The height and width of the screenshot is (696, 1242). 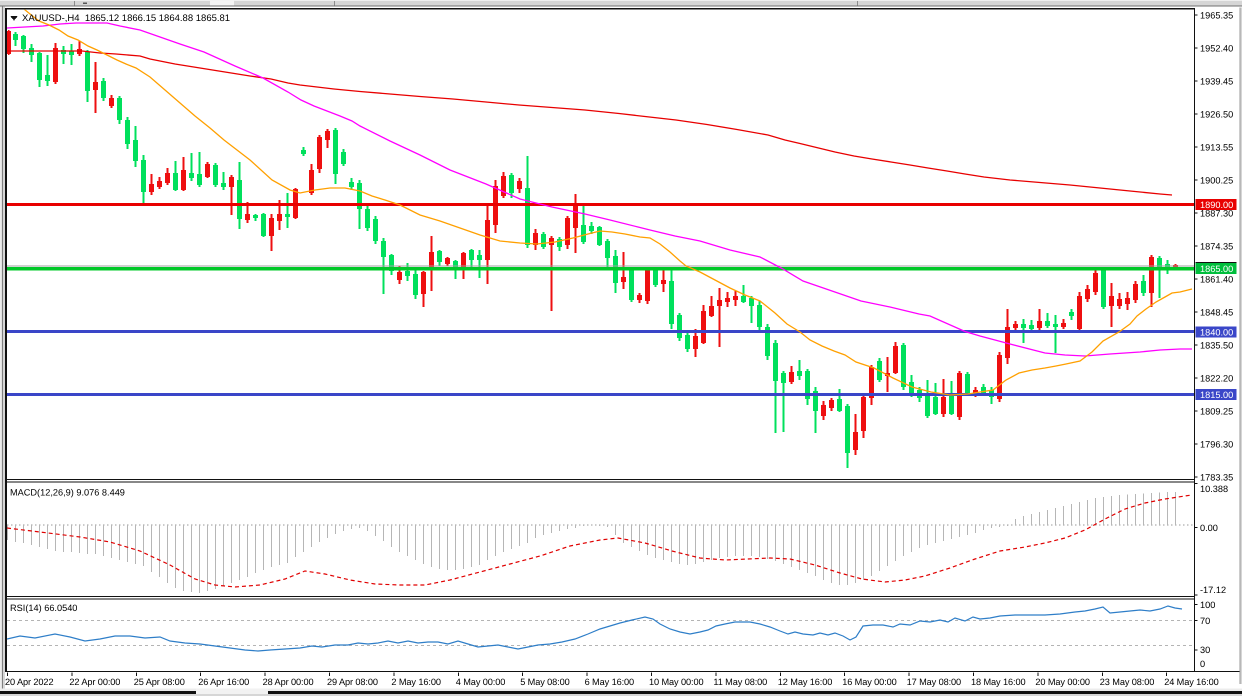 I want to click on svg-text: 1926.50, so click(x=1216, y=114).